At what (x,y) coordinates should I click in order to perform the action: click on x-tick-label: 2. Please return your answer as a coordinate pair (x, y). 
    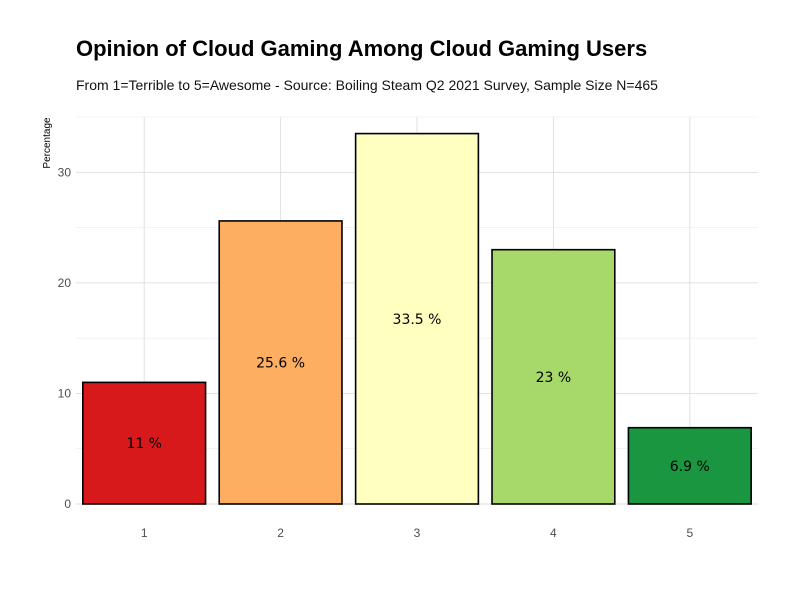
    Looking at the image, I should click on (280, 533).